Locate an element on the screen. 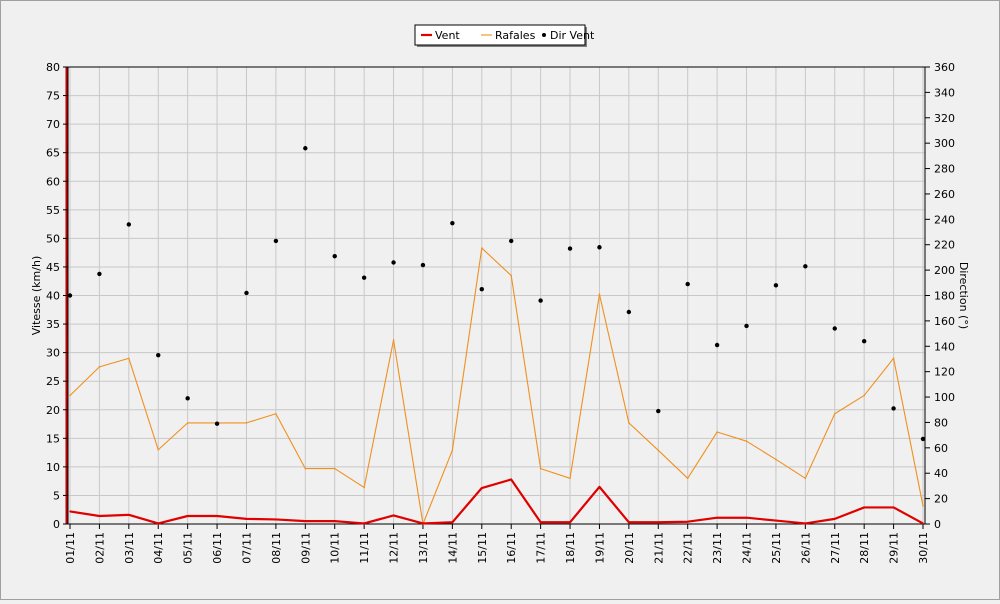 Image resolution: width=1000 pixels, height=604 pixels. right-tick-label: 40 is located at coordinates (941, 473).